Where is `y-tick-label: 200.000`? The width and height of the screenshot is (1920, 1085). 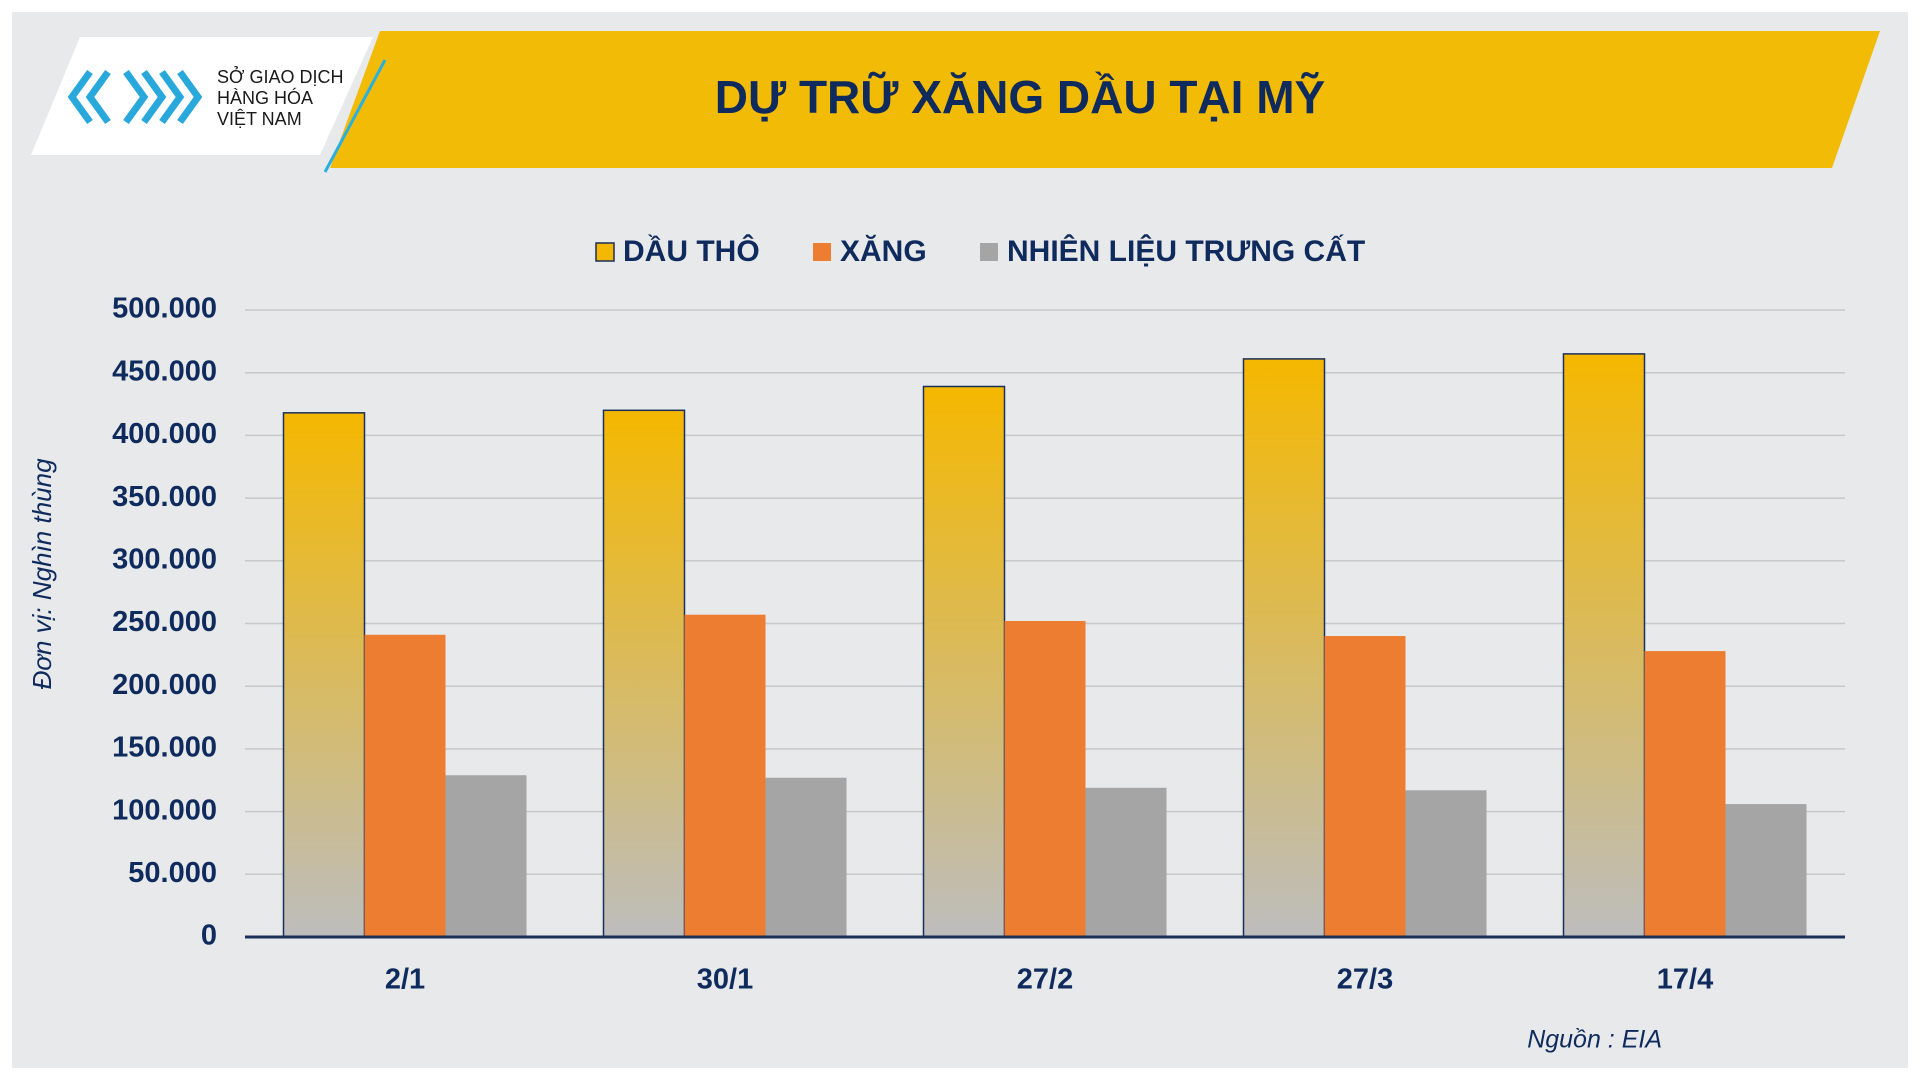 y-tick-label: 200.000 is located at coordinates (164, 685).